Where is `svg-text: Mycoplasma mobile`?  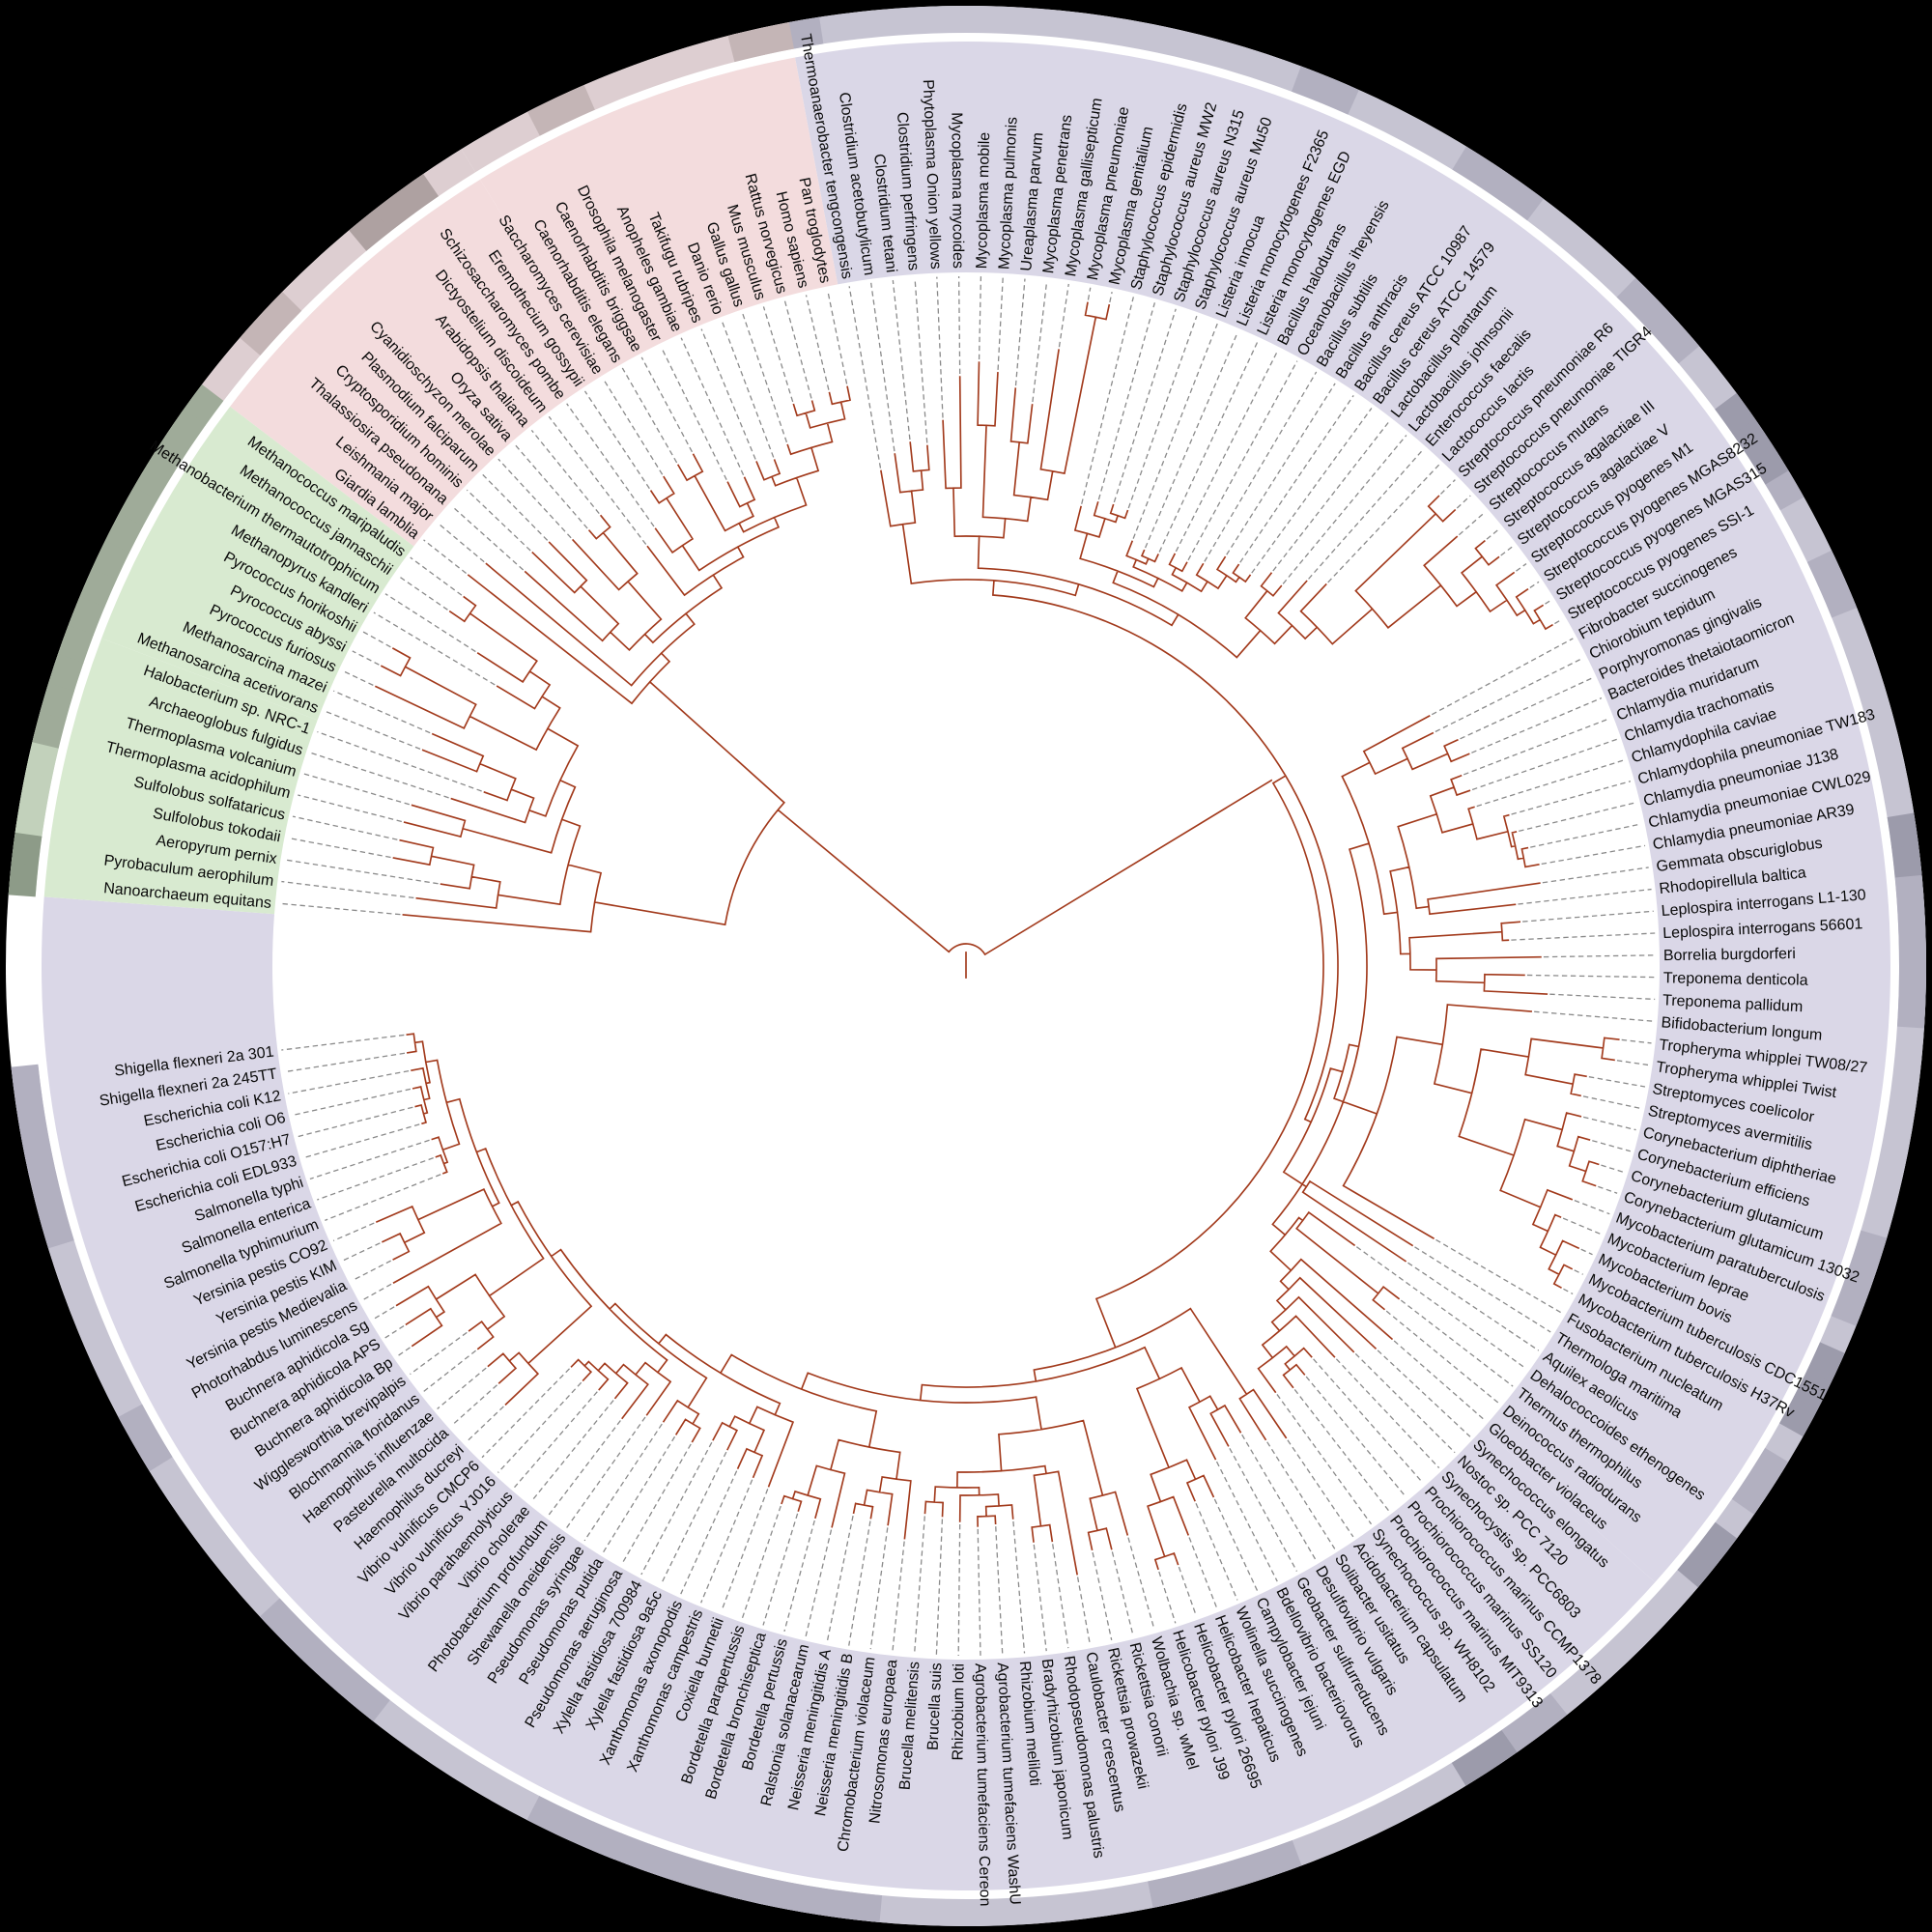
svg-text: Mycoplasma mobile is located at coordinates (983, 201).